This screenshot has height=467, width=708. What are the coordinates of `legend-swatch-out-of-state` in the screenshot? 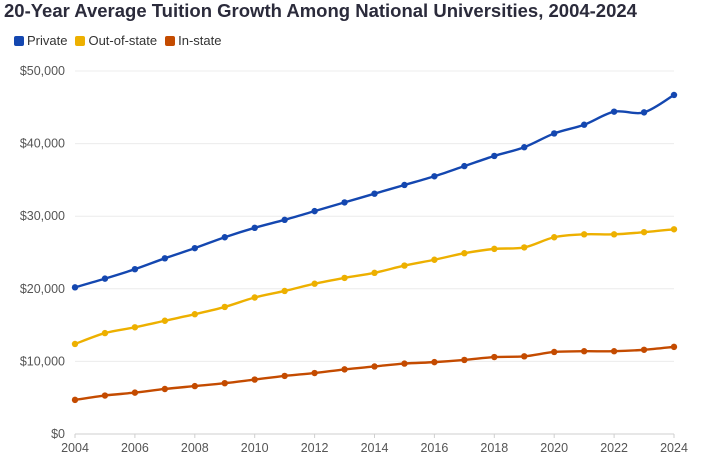 It's located at (80, 40).